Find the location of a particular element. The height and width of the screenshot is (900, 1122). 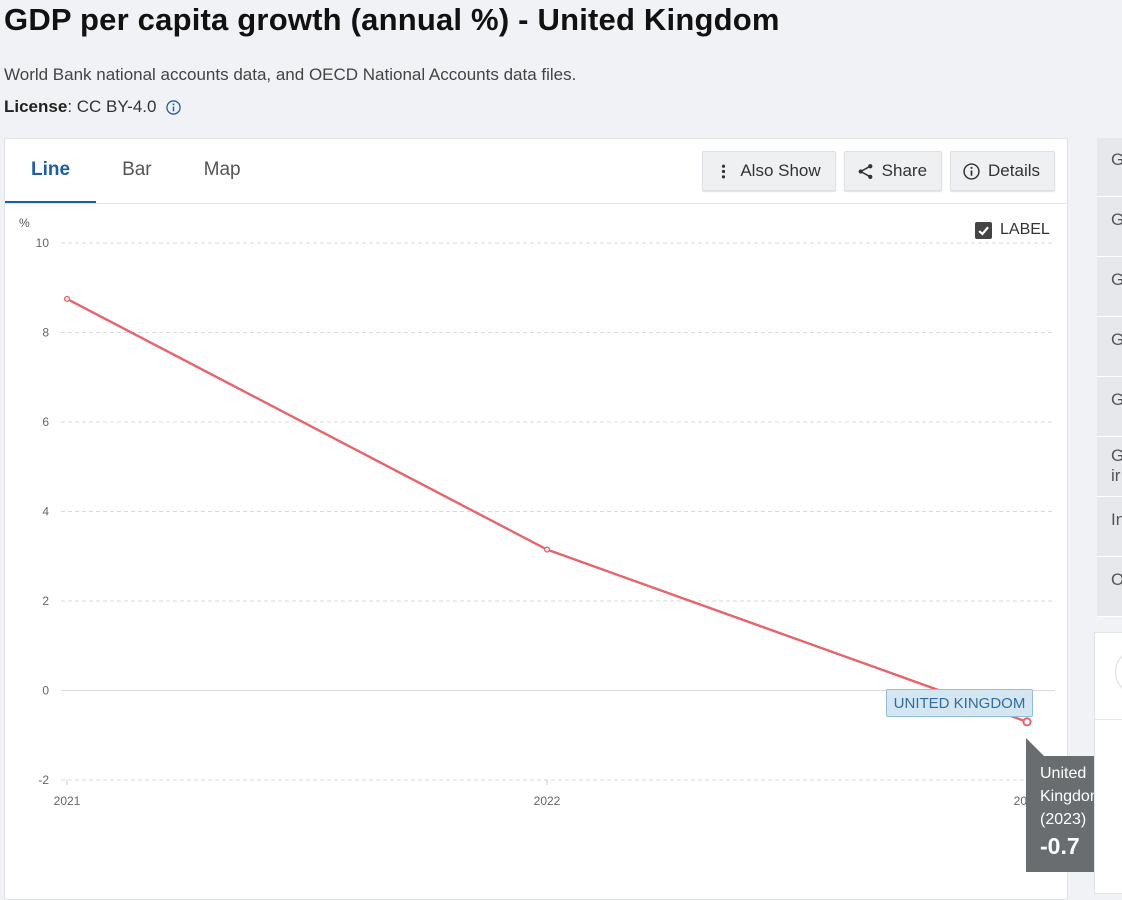

y-tick-label: 2 is located at coordinates (45, 601).